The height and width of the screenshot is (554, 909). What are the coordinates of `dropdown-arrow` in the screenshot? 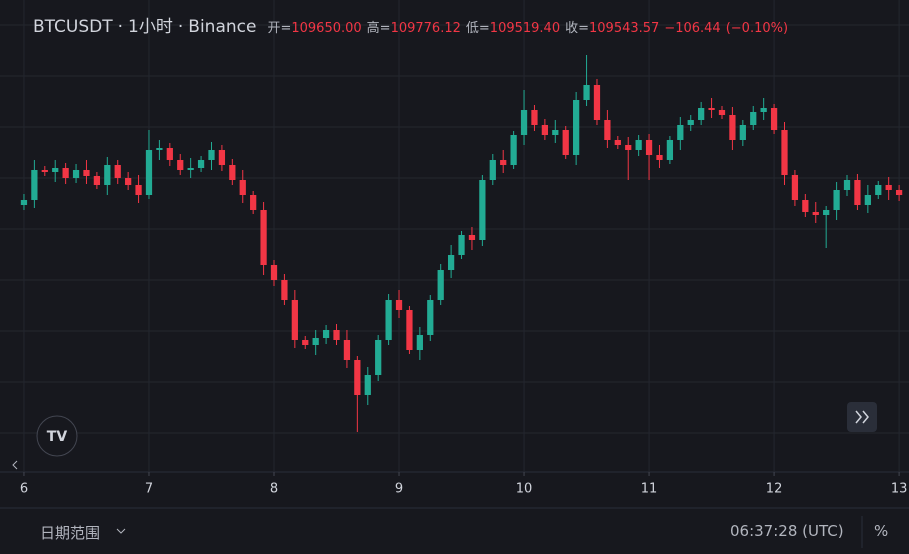 It's located at (121, 531).